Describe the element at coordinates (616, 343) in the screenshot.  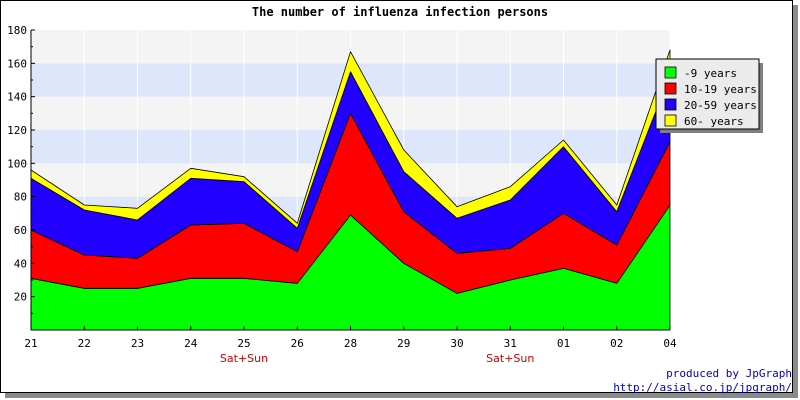
I see `x-tick-label: 02` at that location.